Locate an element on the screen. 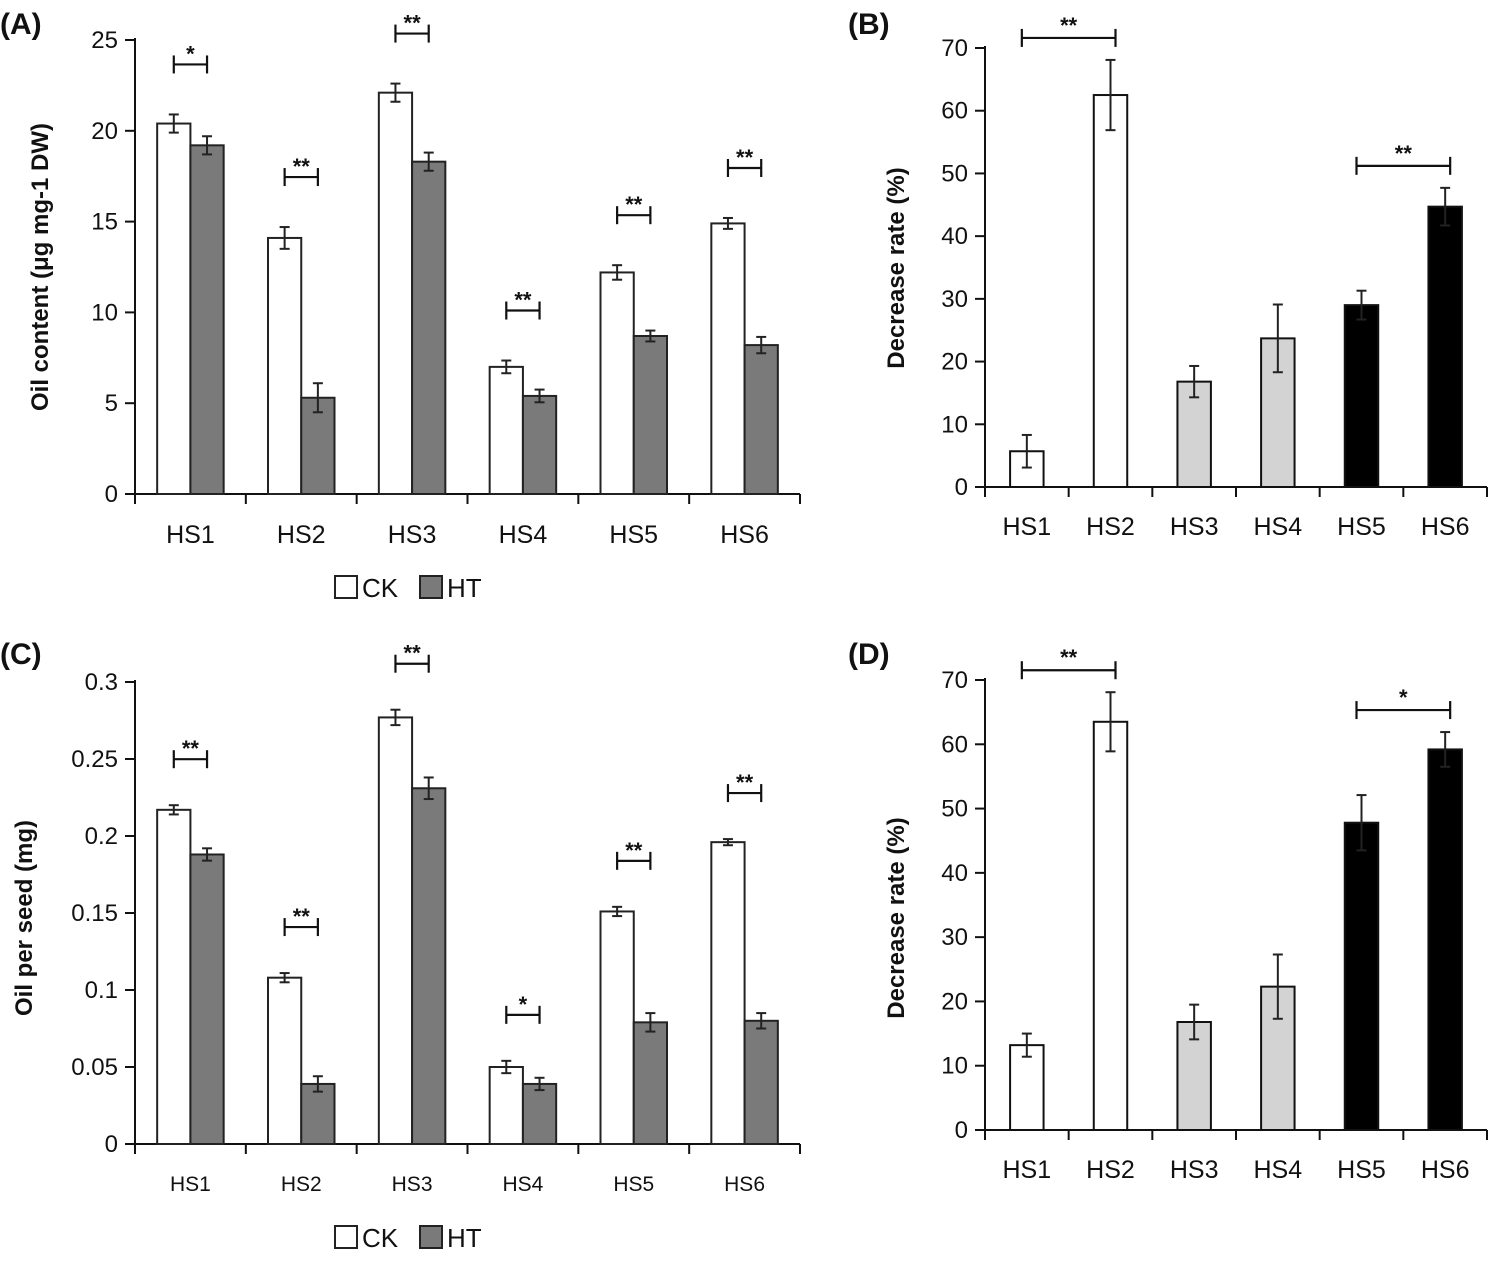 The height and width of the screenshot is (1265, 1503). y-tick-label: 25 is located at coordinates (104, 40).